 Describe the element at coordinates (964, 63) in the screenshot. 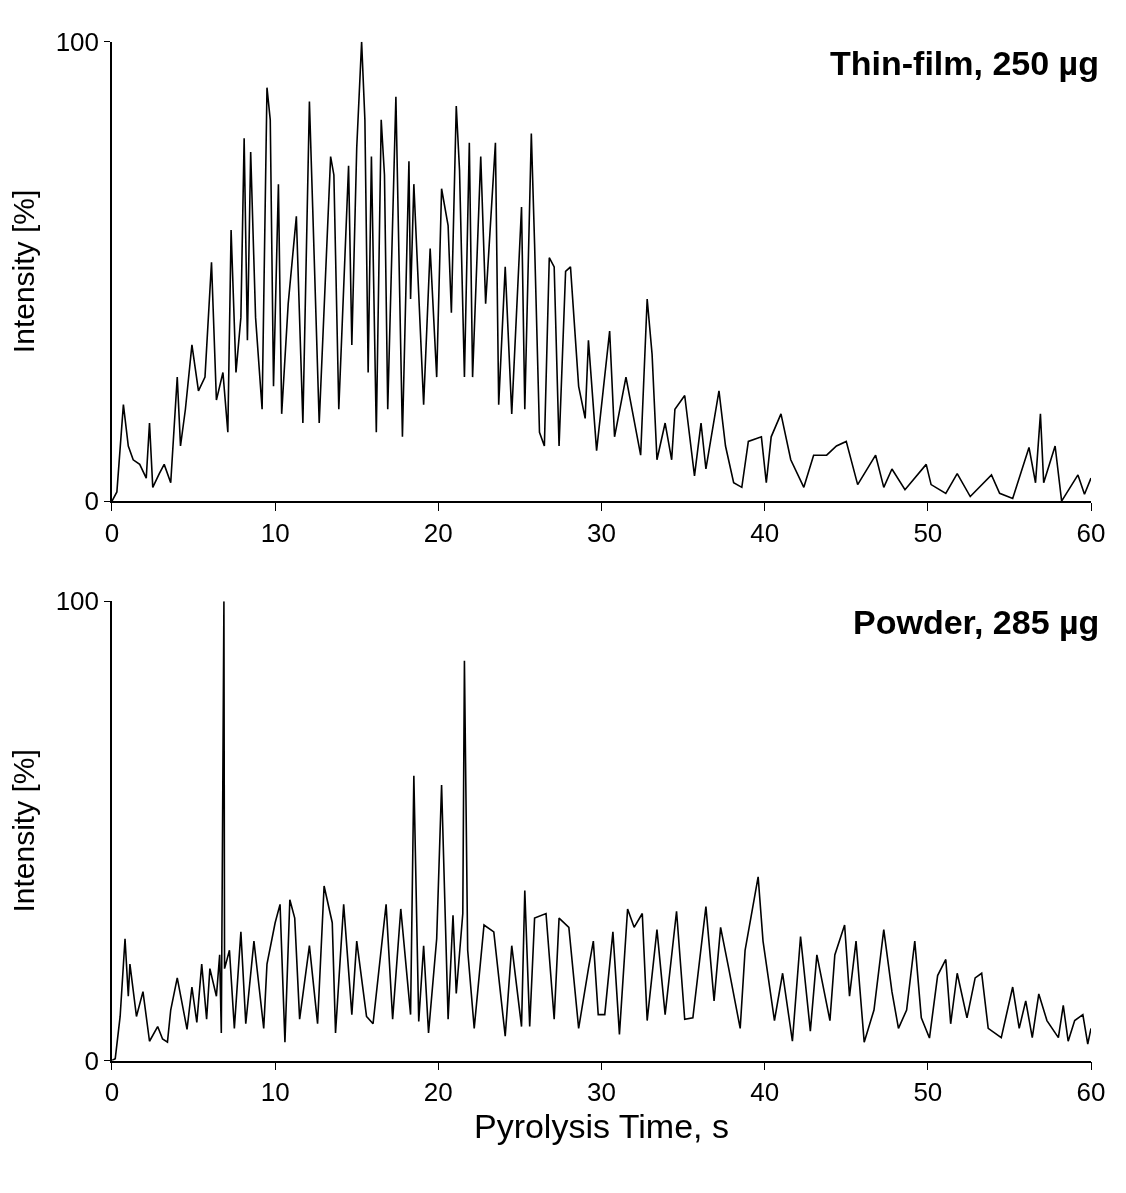

I see `chart-title: Thin-film, 250 µg` at that location.